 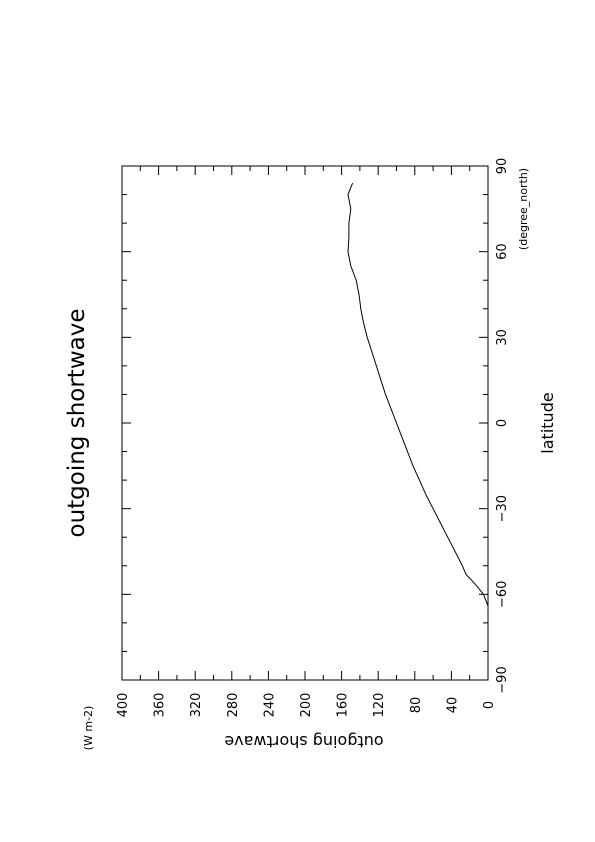 I want to click on y-tick-label: 40, so click(x=452, y=705).